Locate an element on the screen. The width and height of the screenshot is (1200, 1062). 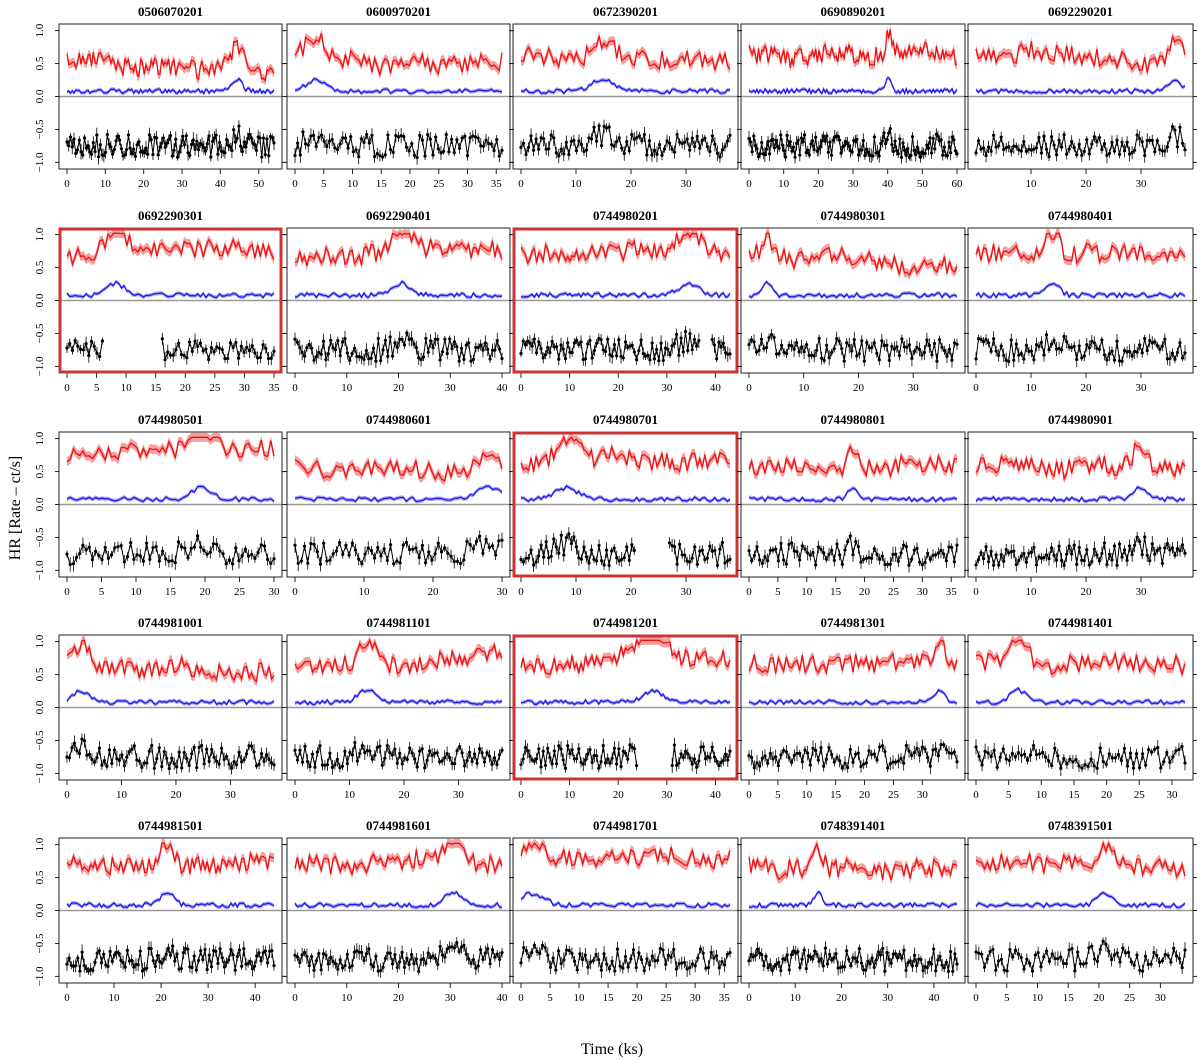
panel-0744980501: 0744980501−1.0−0.50.00.51.00 5 10 15 20 25 30 is located at coordinates (160, 505).